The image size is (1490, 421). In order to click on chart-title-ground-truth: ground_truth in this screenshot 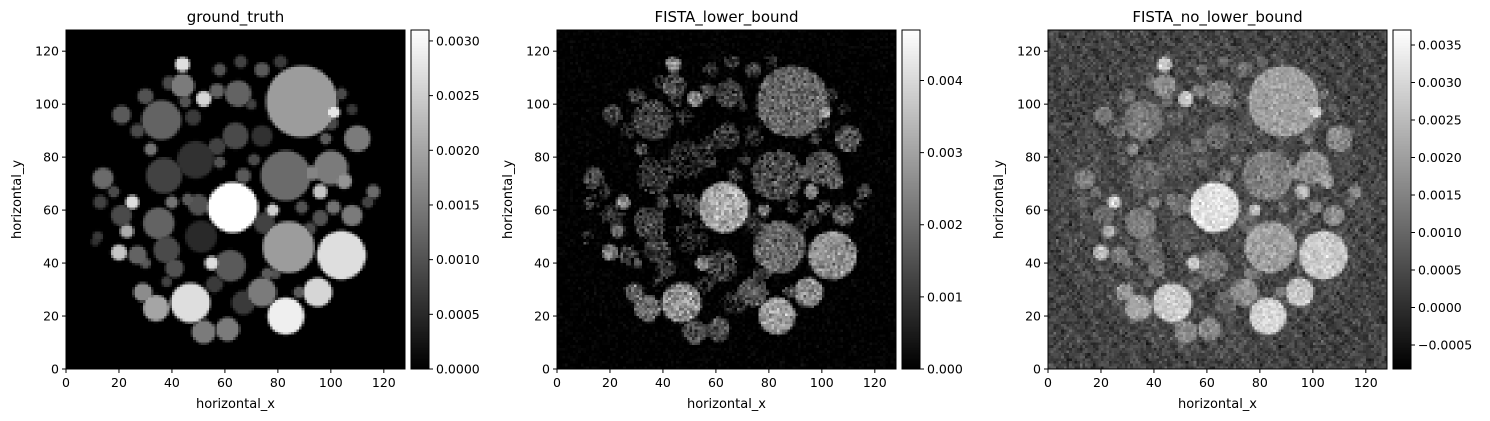, I will do `click(236, 17)`.